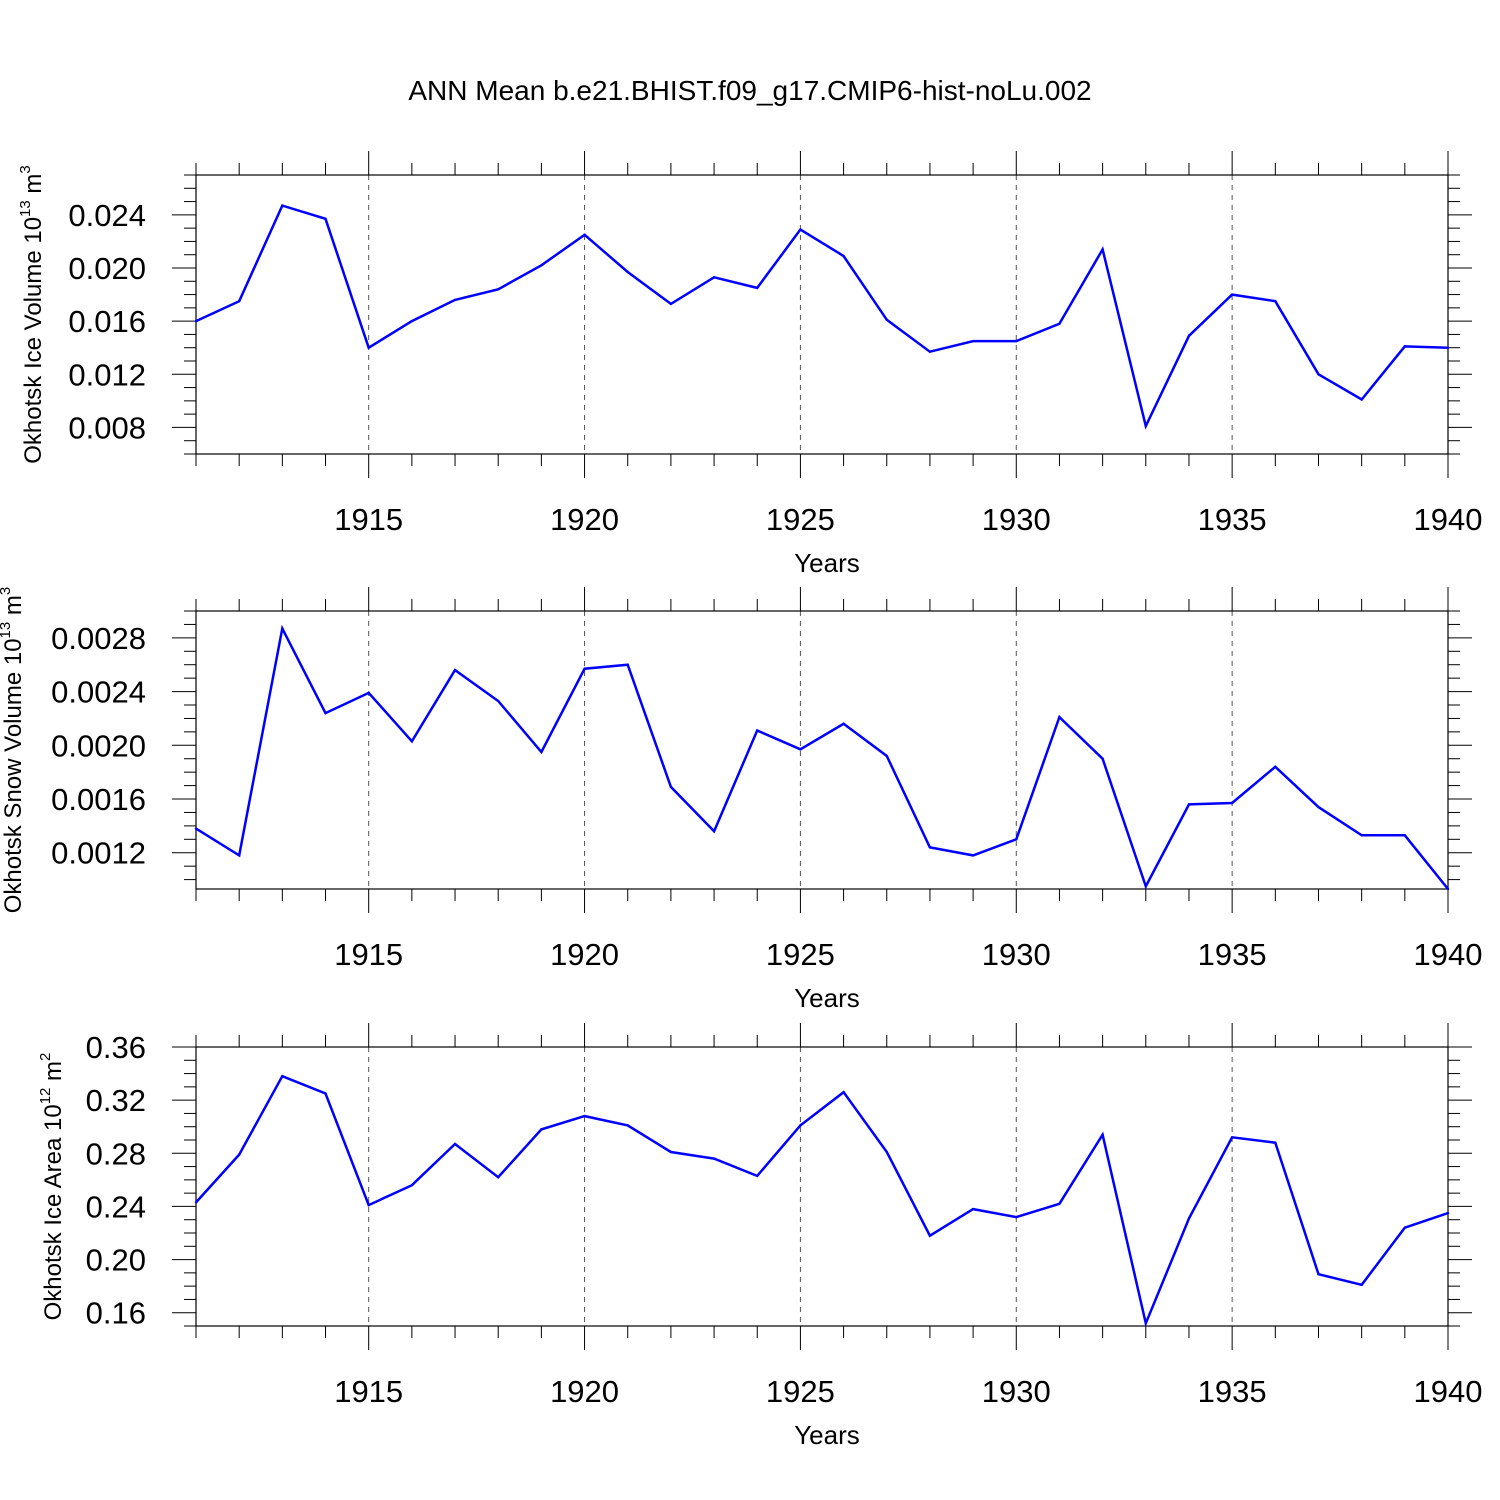  What do you see at coordinates (98, 745) in the screenshot?
I see `y-tick-label: 0.0020` at bounding box center [98, 745].